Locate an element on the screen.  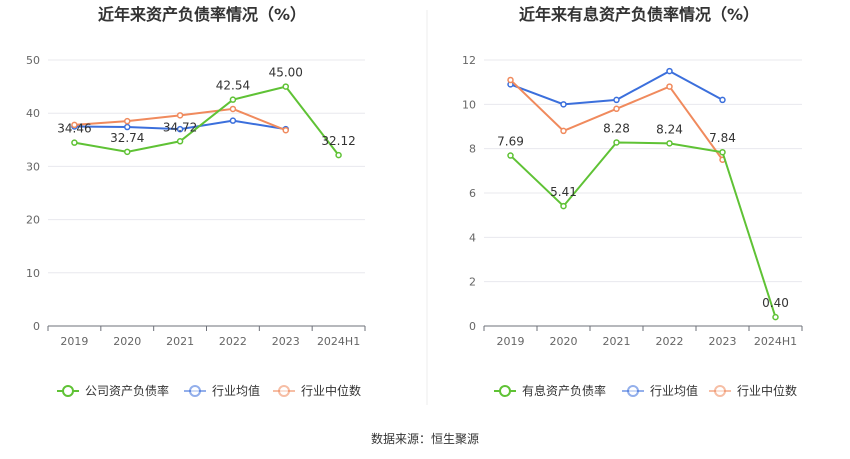
legend-label: 公司资产负债率 is located at coordinates (127, 390).